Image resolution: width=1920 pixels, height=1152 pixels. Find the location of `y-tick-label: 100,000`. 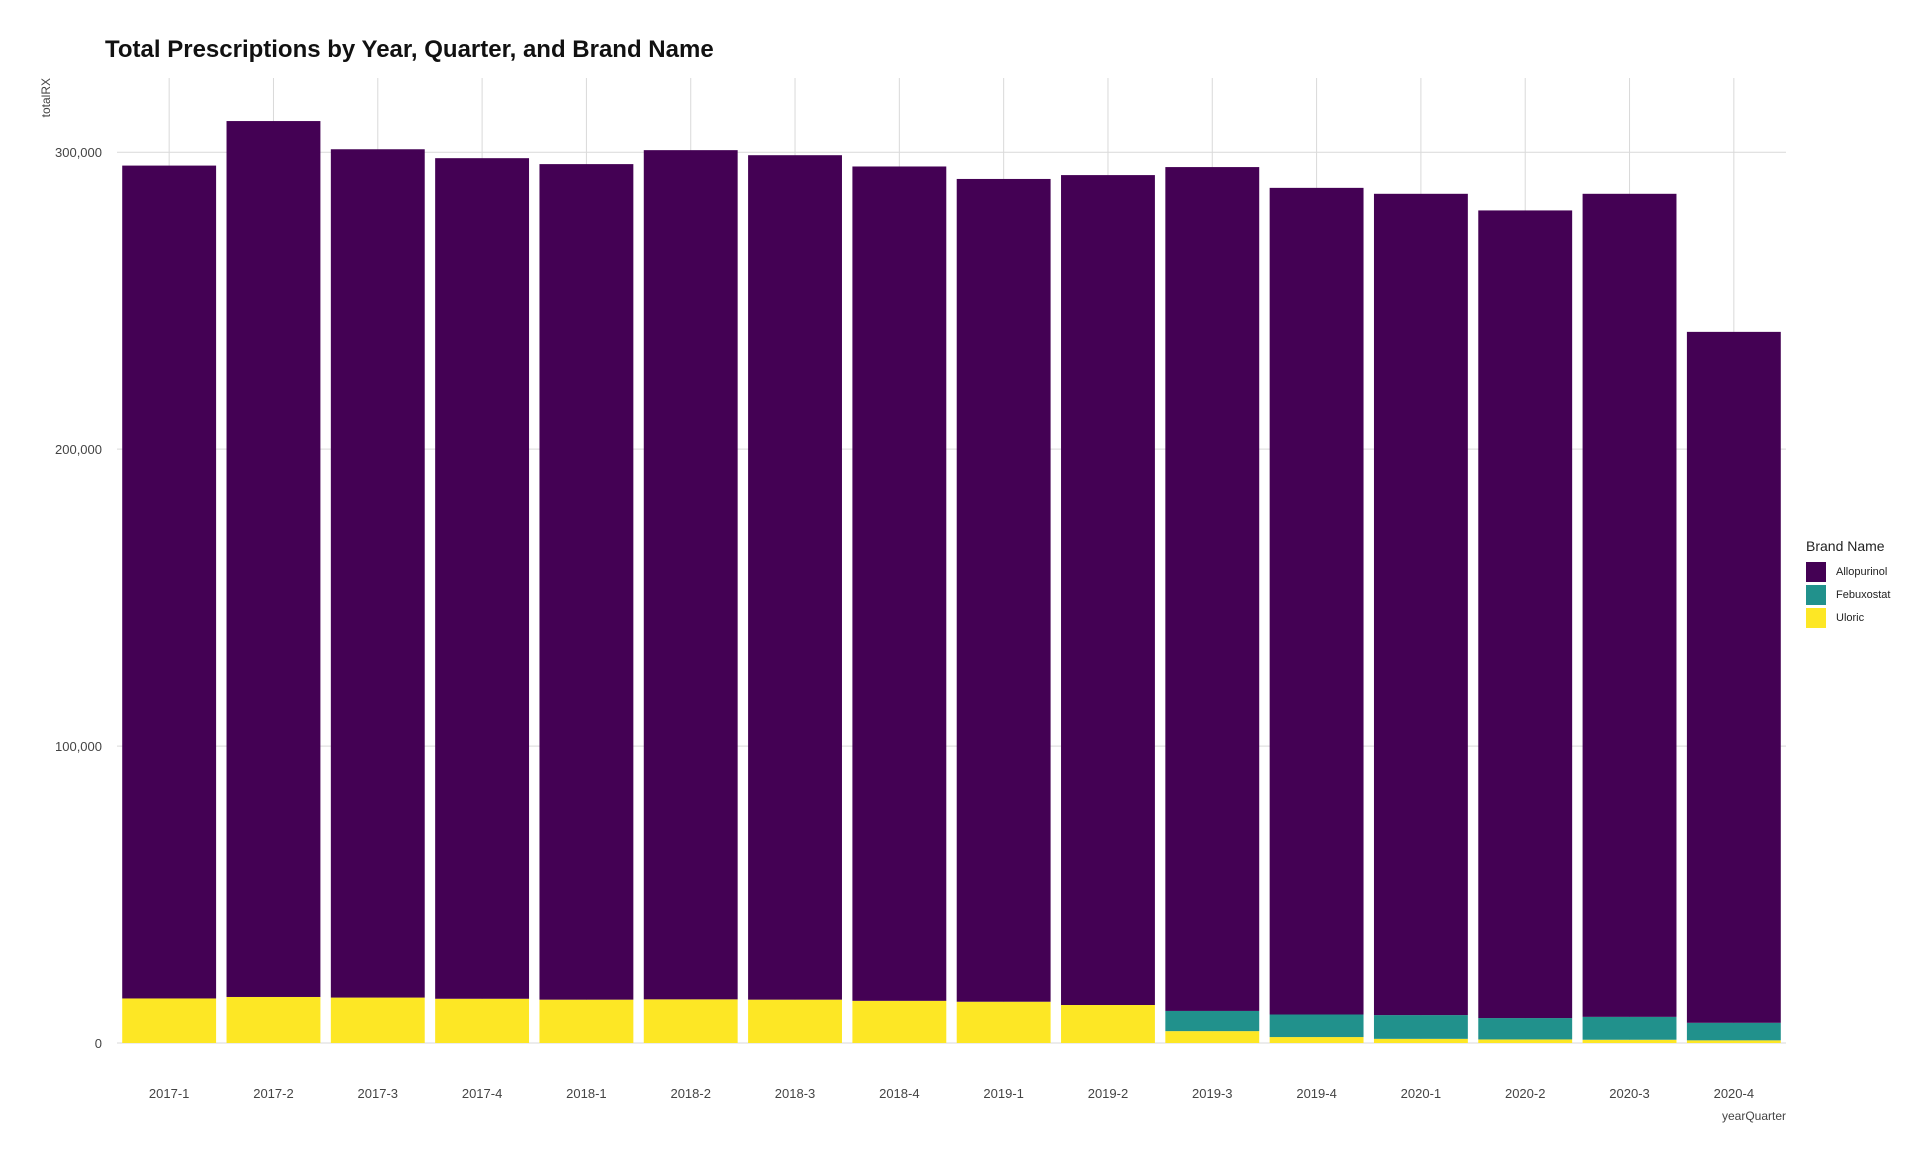

y-tick-label: 100,000 is located at coordinates (78, 746).